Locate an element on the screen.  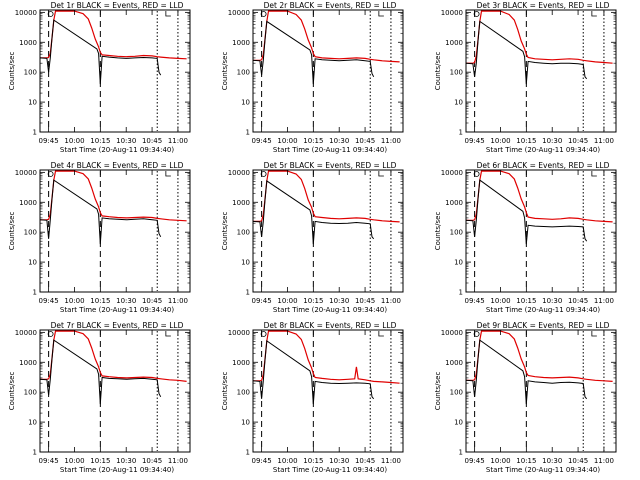
chart-title: Det 6r BLACK = Events, RED = LLD is located at coordinates (543, 165).